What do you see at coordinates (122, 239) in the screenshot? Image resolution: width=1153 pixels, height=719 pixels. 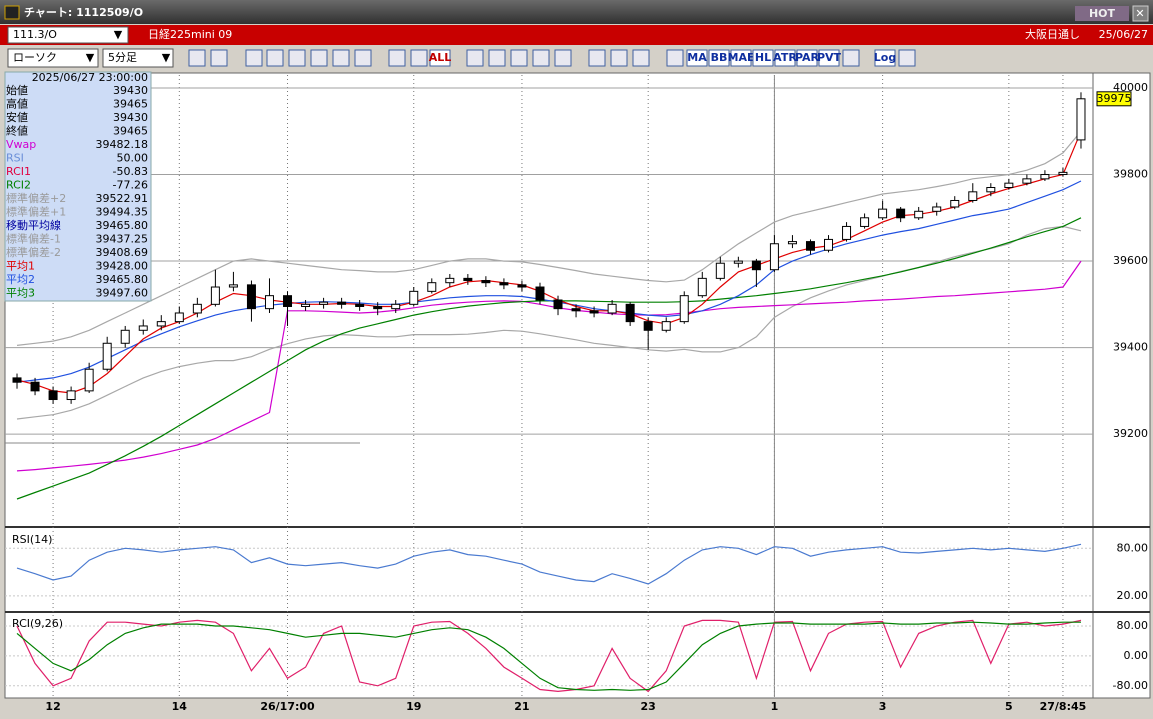 I see `info-value: 39437.25` at bounding box center [122, 239].